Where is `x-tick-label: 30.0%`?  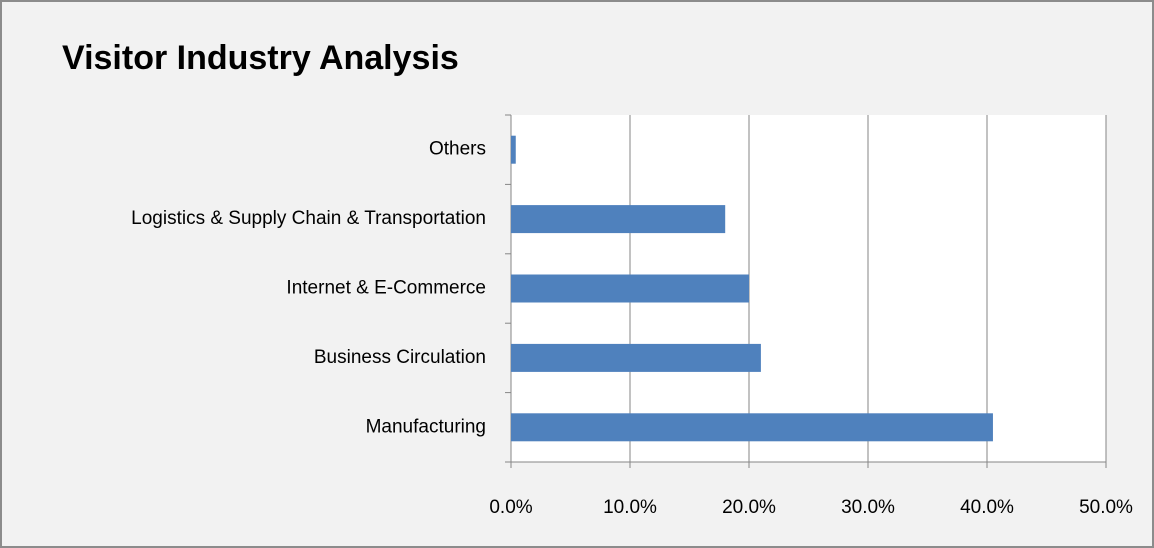
x-tick-label: 30.0% is located at coordinates (868, 507).